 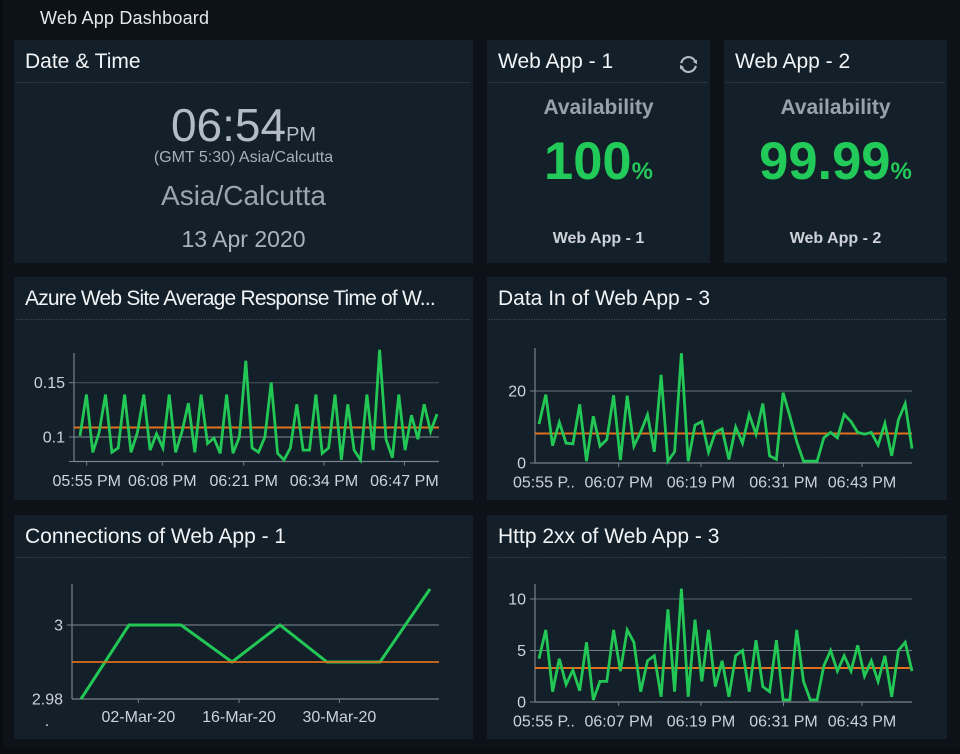 I want to click on svg-text: 0.15, so click(x=49, y=383).